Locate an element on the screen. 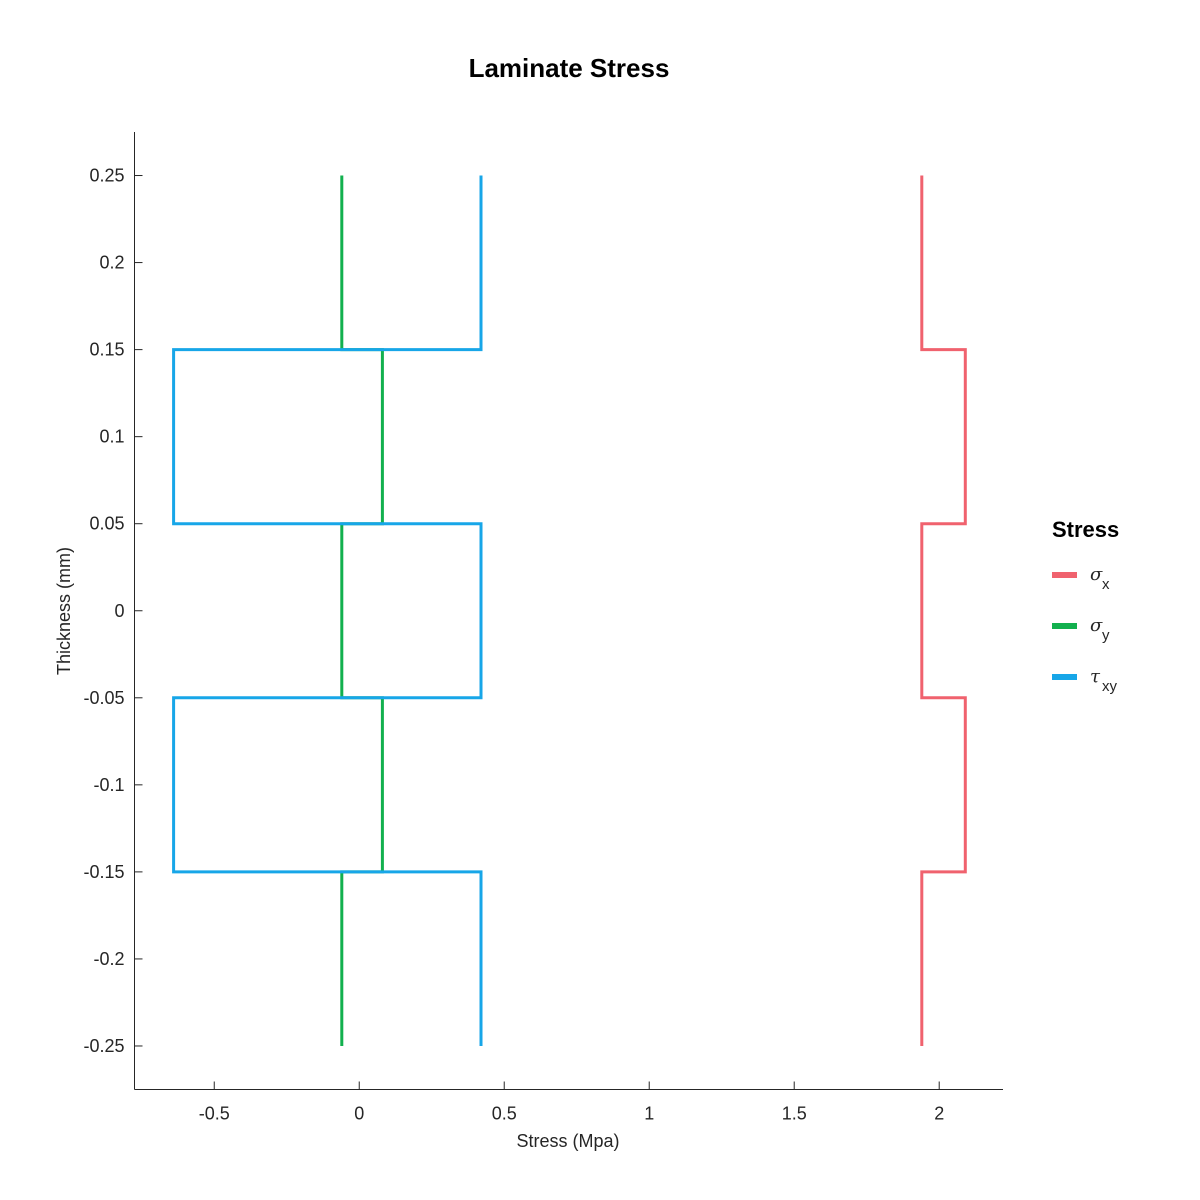  legend: Stress σ xσ yτ xy is located at coordinates (1085, 606).